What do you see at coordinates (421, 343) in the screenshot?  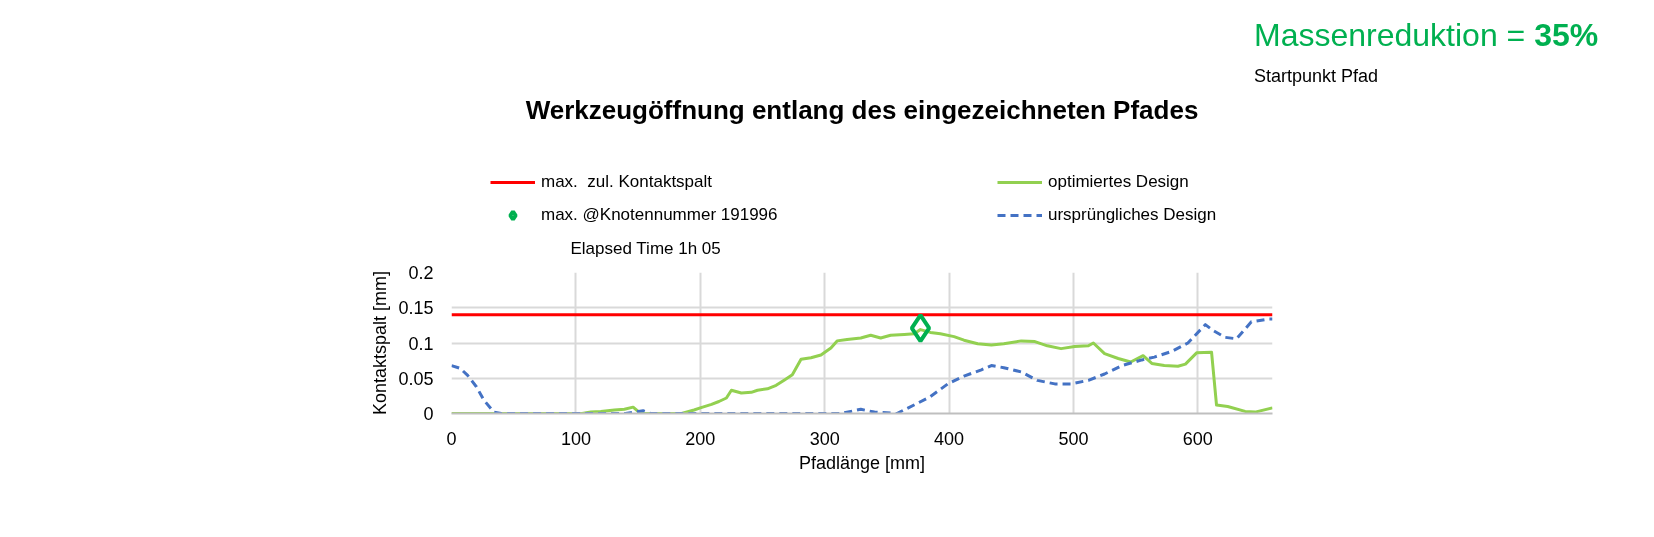 I see `y-tick-label: 0.1` at bounding box center [421, 343].